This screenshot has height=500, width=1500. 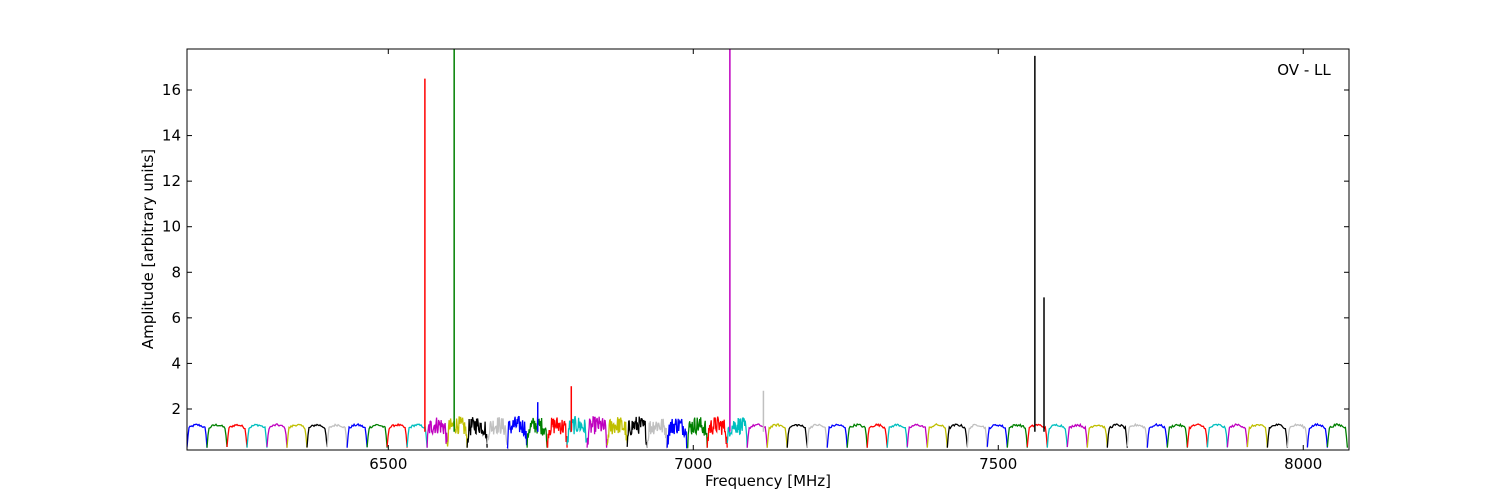 I want to click on x-tick-label: 6500, so click(x=388, y=464).